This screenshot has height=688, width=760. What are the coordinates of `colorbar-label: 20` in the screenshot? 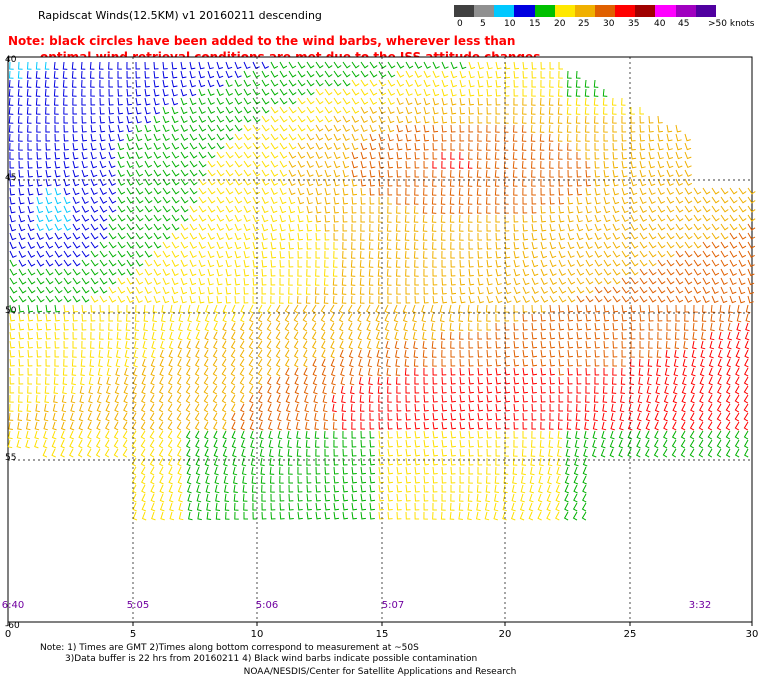 It's located at (560, 24).